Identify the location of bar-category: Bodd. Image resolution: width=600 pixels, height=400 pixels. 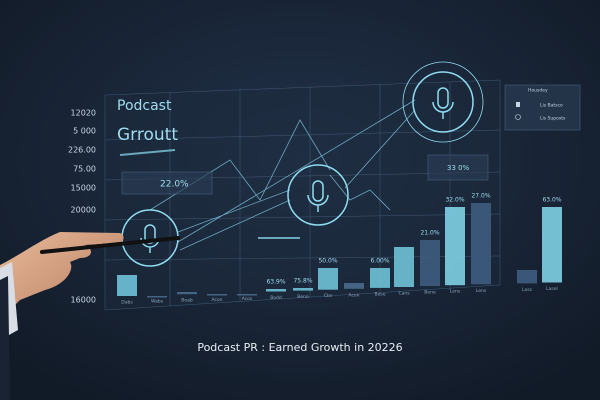
(276, 298).